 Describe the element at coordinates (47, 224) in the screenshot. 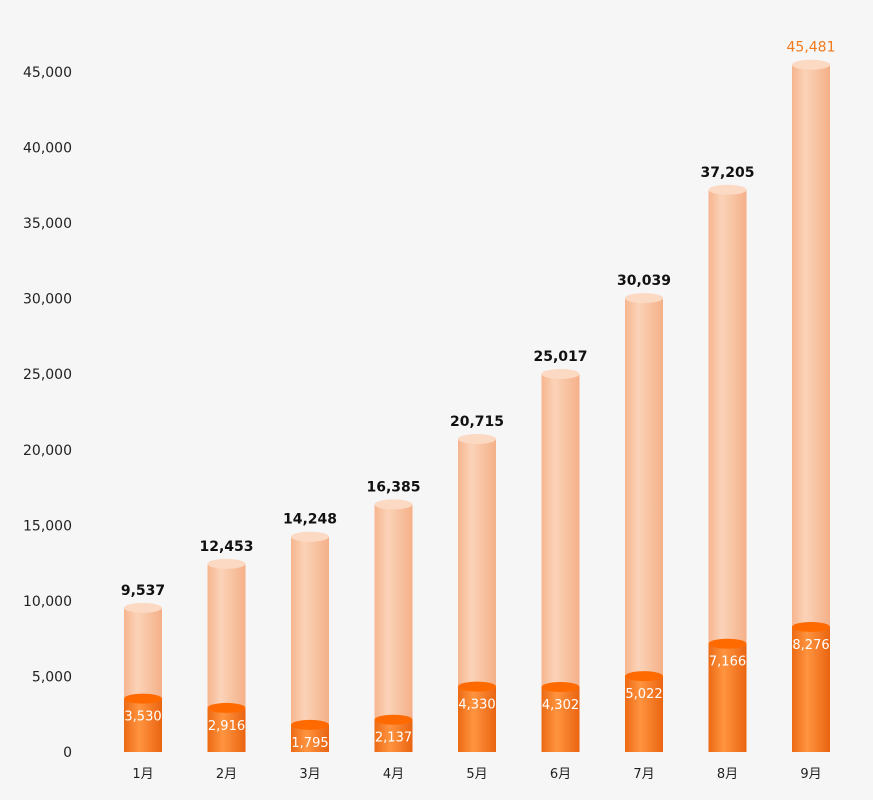

I see `y-tick-label: 35,000` at that location.